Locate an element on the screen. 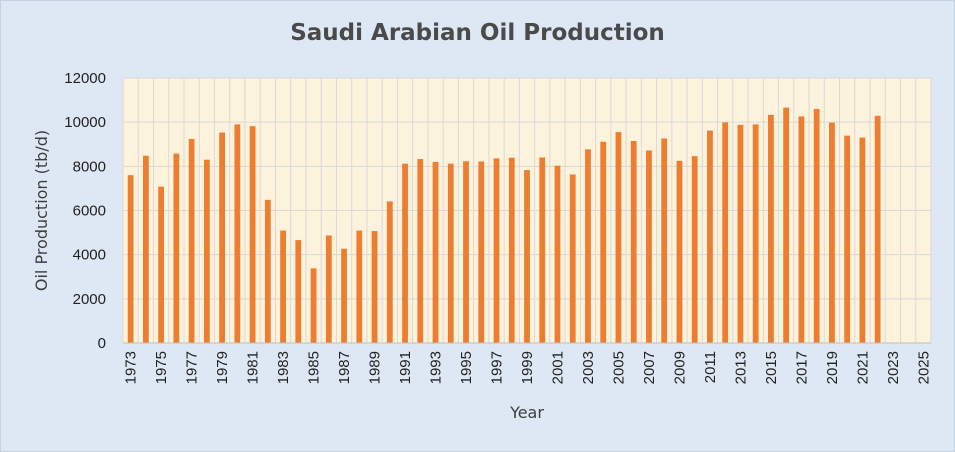  x-tick-label: 1979 is located at coordinates (222, 367).